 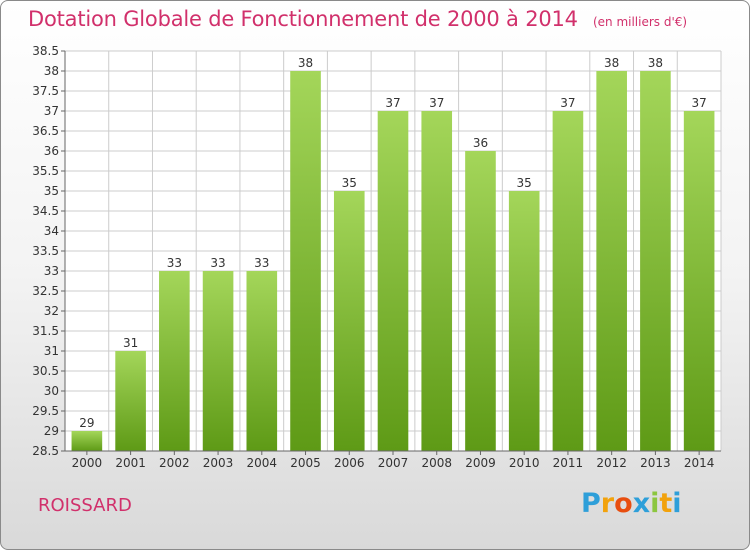 I want to click on x-tick-label: 2007, so click(x=393, y=463).